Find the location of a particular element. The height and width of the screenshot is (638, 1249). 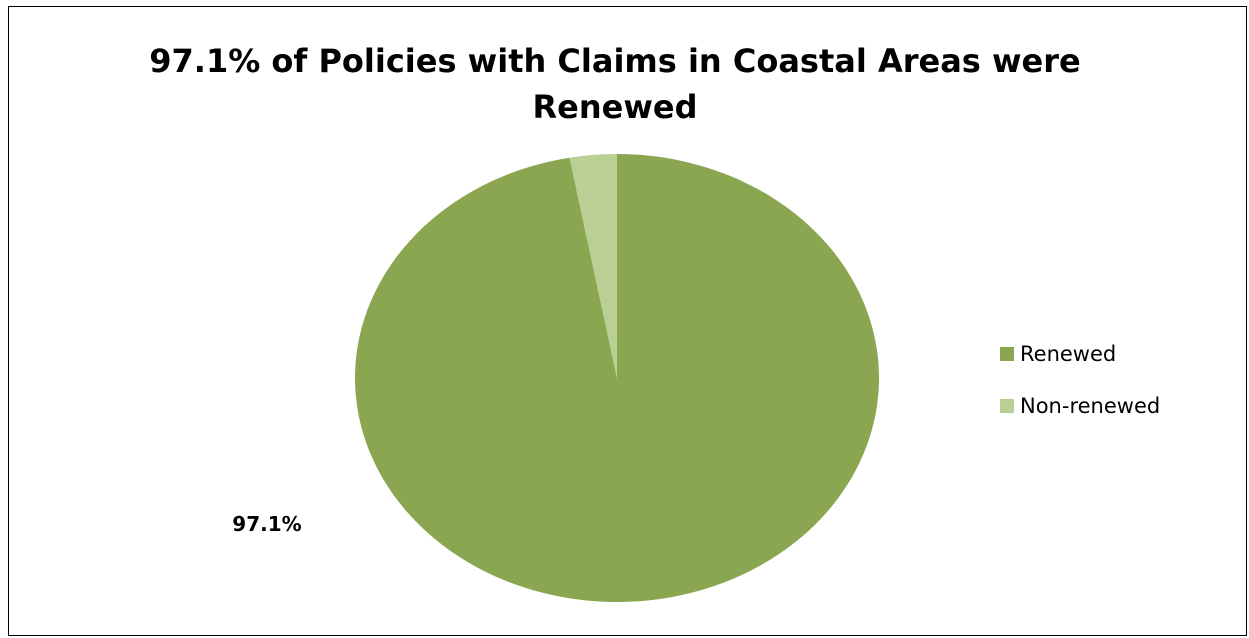

legend-swatch-non-renewed is located at coordinates (1007, 406).